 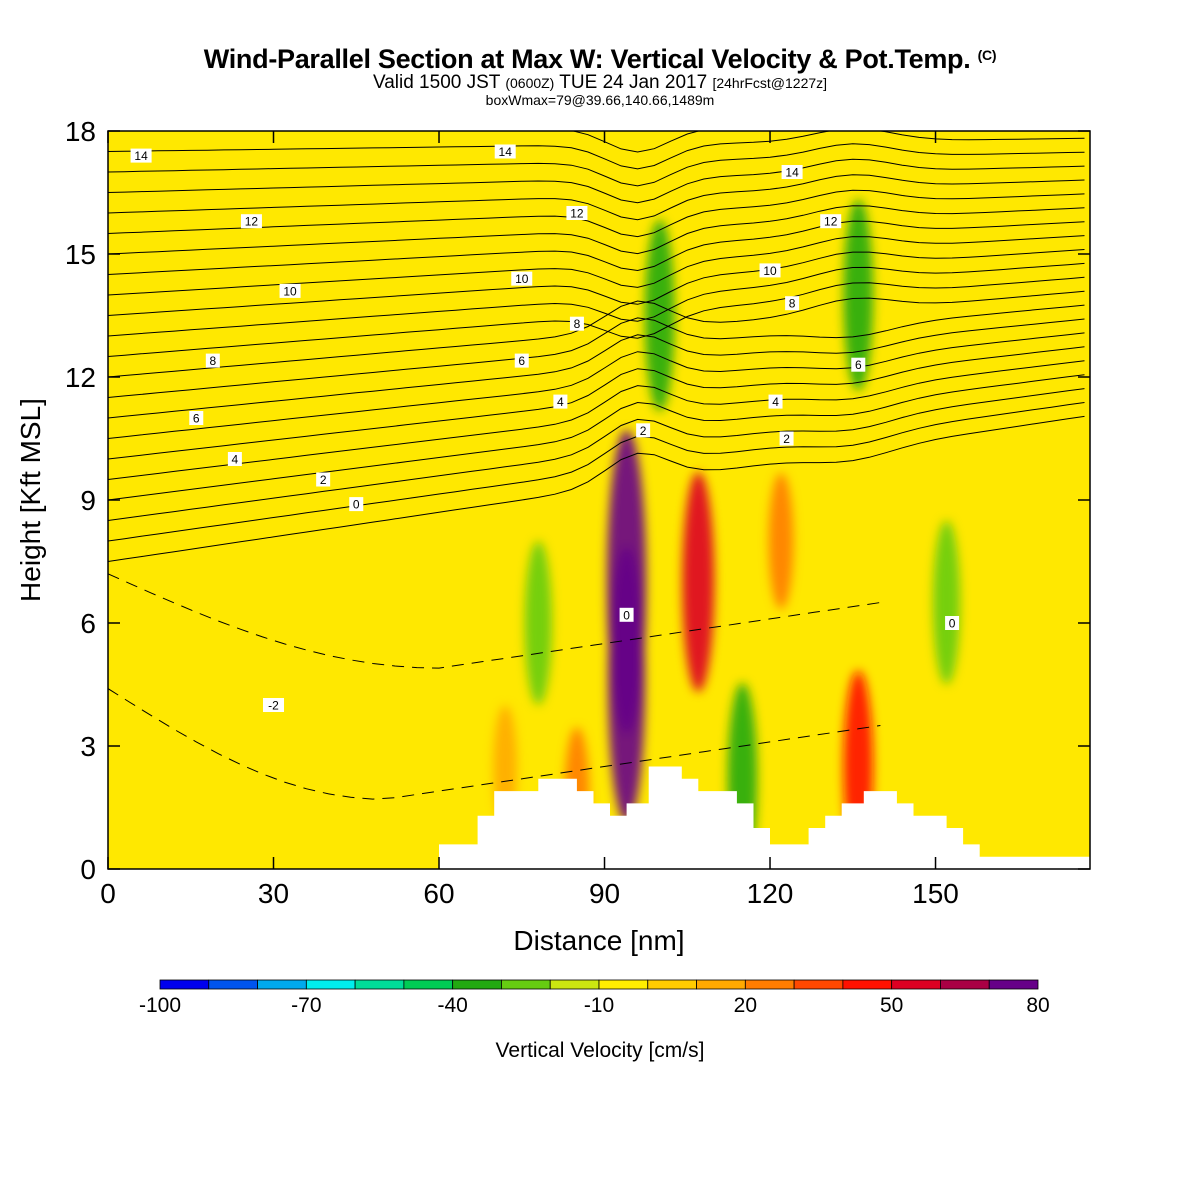 What do you see at coordinates (80, 254) in the screenshot?
I see `y-tick-label: 15` at bounding box center [80, 254].